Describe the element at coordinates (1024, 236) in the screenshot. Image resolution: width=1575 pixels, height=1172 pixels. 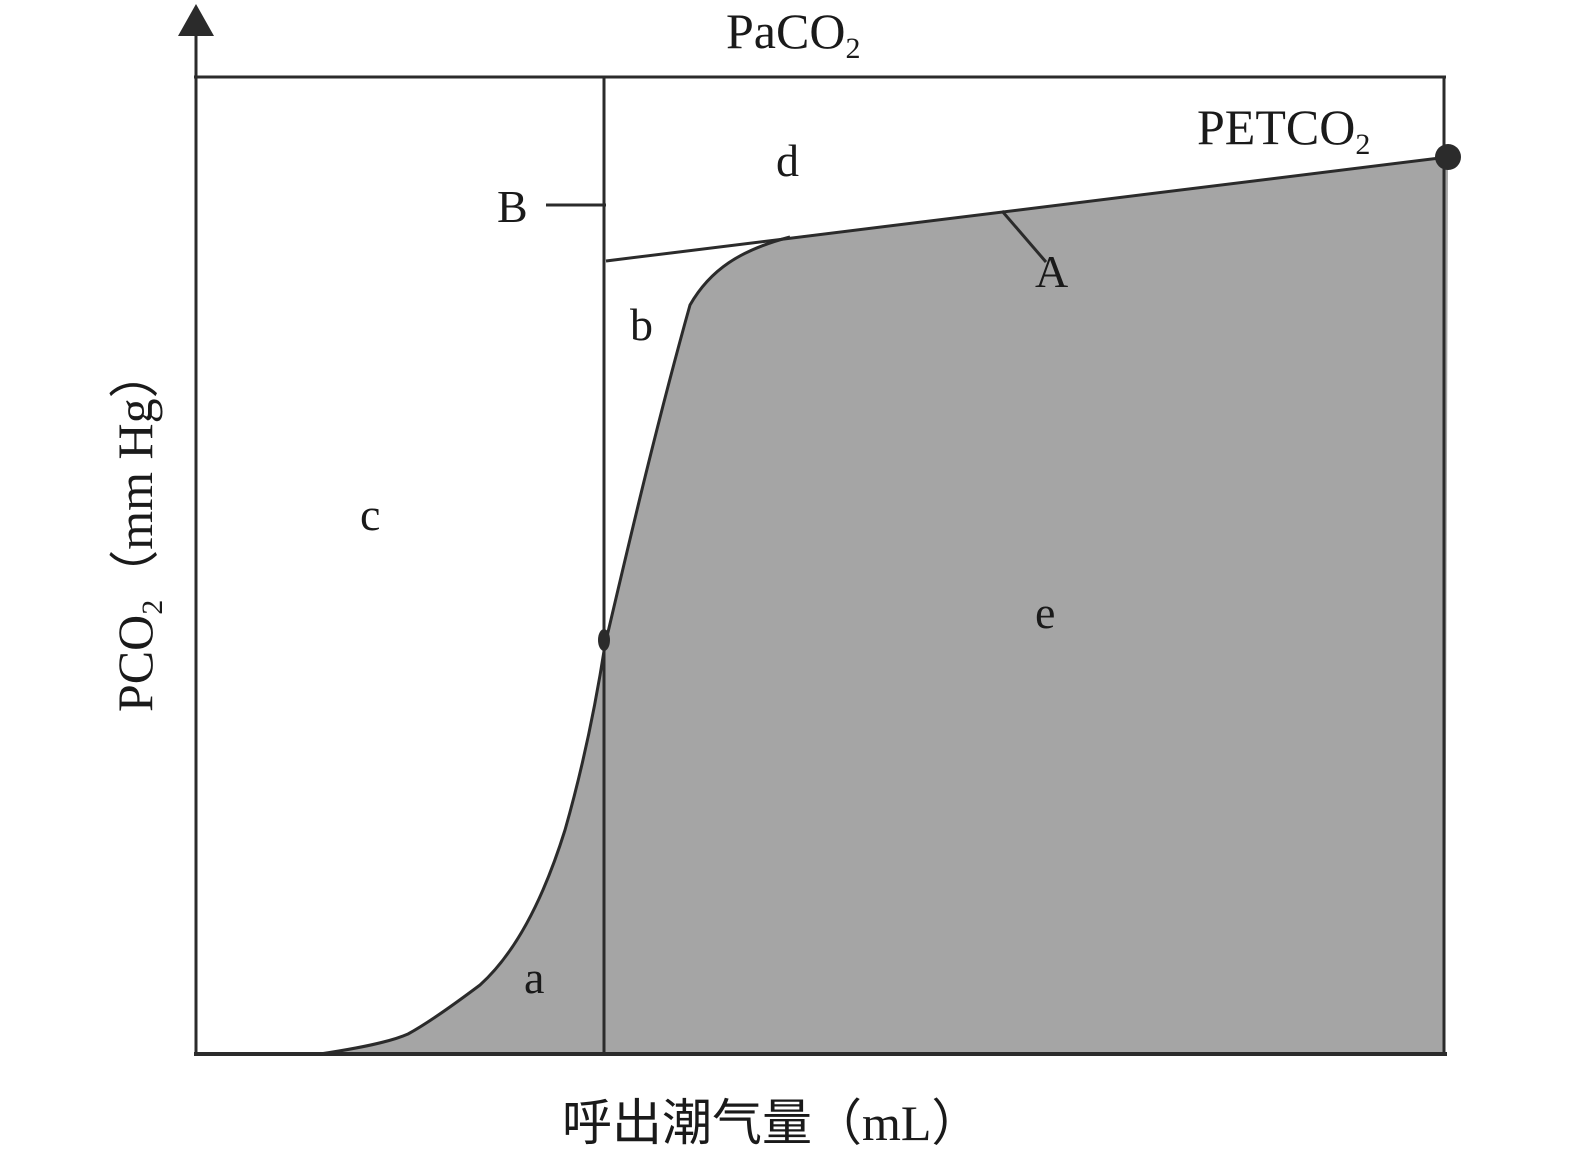
I see `marker-a-leader` at that location.